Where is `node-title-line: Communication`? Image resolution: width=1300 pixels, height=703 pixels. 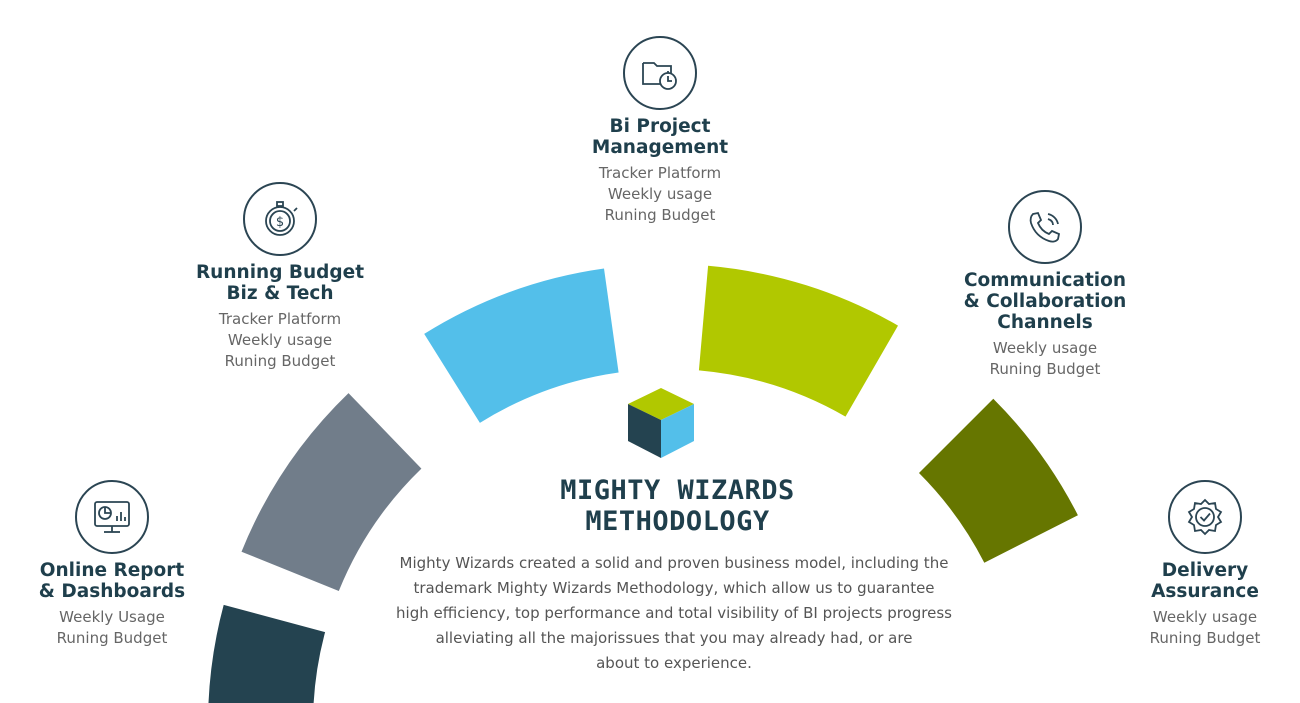 node-title-line: Communication is located at coordinates (1045, 280).